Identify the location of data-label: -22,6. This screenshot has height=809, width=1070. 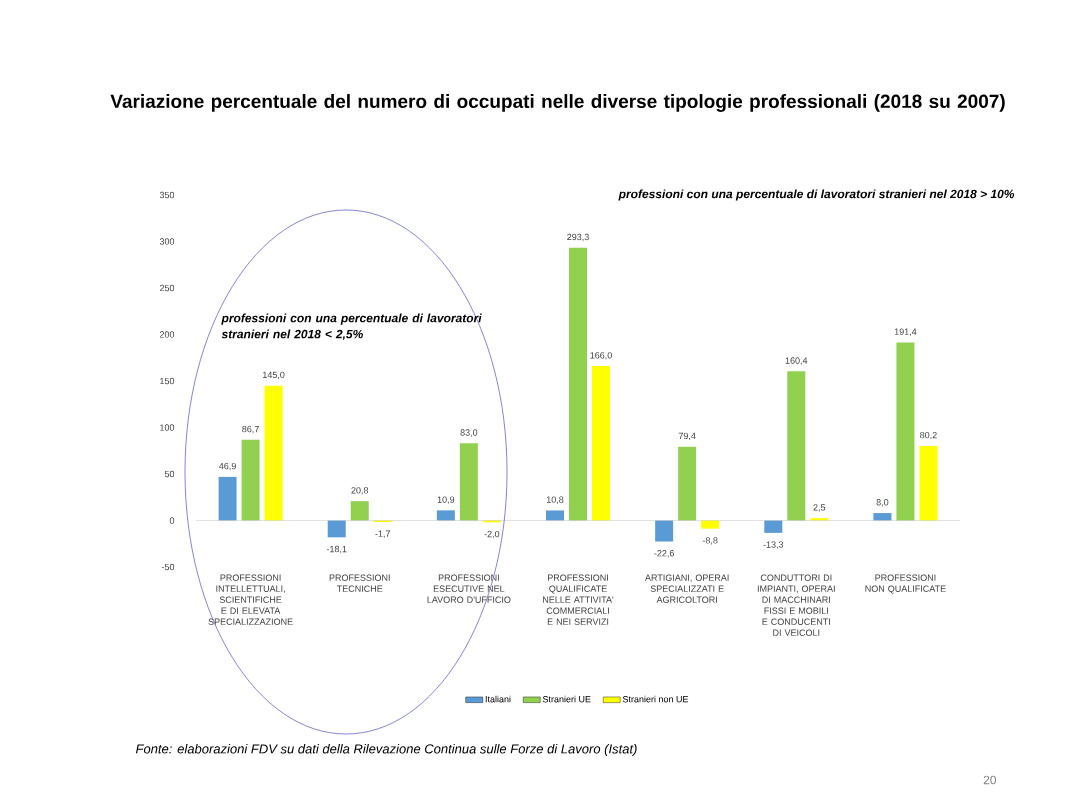
(664, 554).